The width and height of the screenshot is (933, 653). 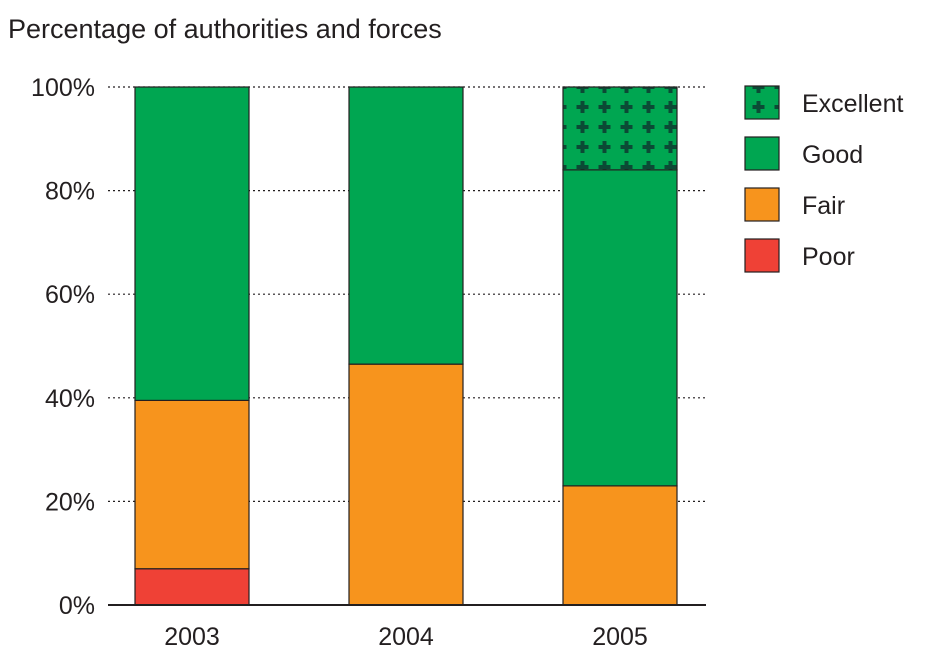 I want to click on legend-label-good: Good, so click(x=832, y=155).